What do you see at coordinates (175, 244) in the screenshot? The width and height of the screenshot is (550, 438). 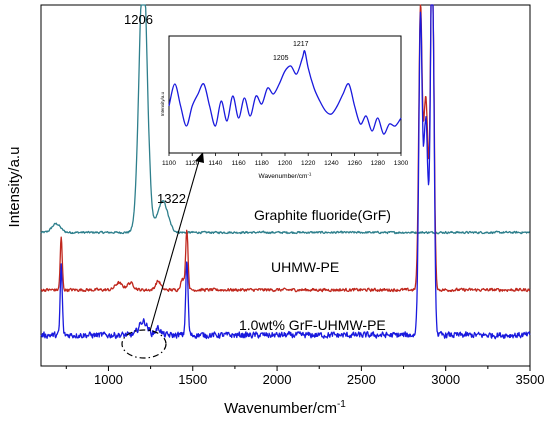 I see `inset-pointer-arrow` at bounding box center [175, 244].